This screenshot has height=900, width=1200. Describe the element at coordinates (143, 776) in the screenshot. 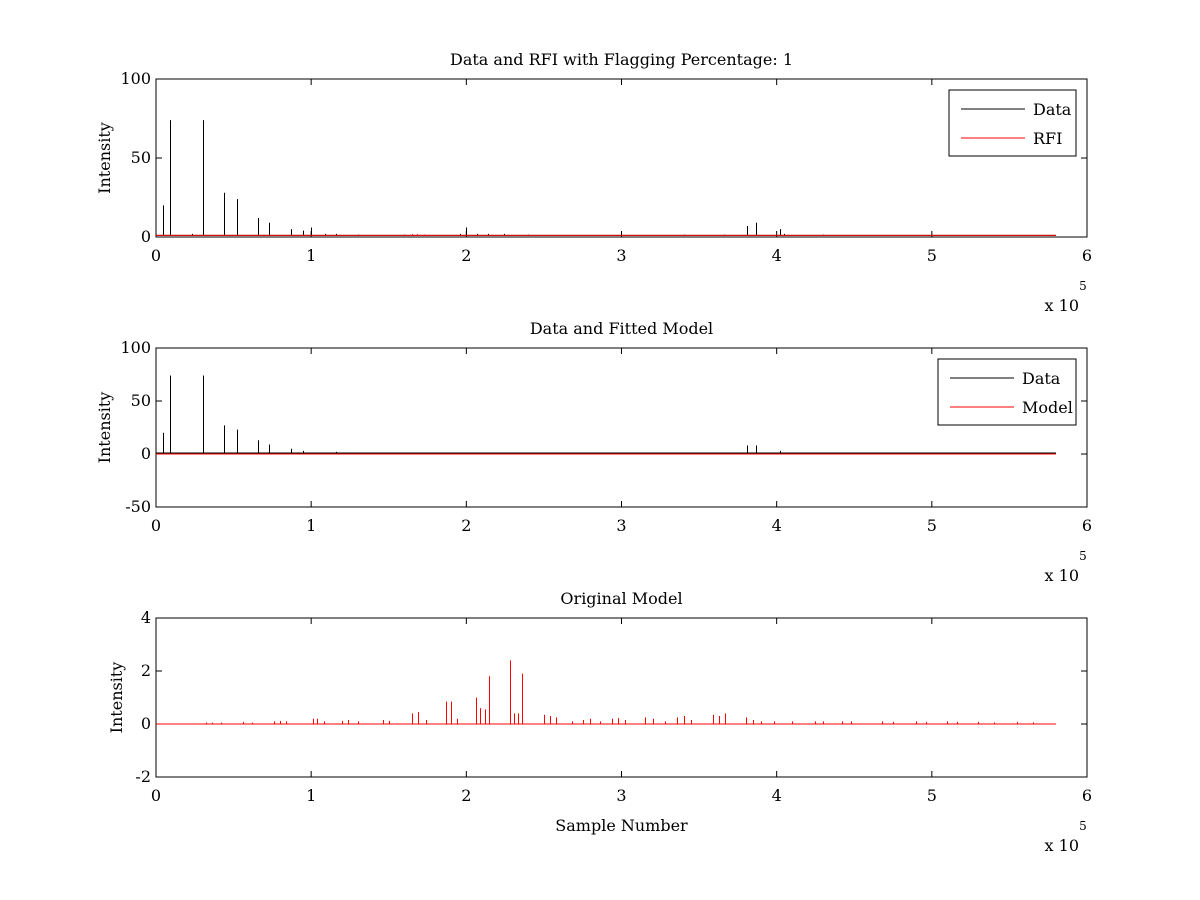

I see `y-tick-label: -2` at that location.